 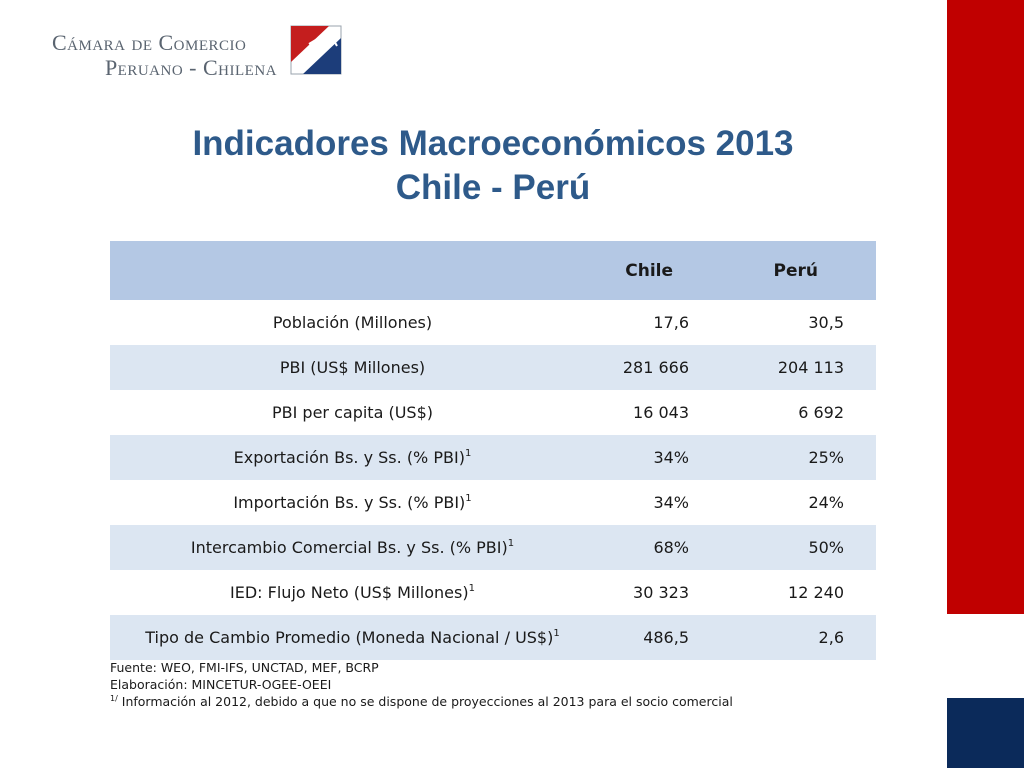 What do you see at coordinates (114, 698) in the screenshot?
I see `footnote-mark: 1/` at bounding box center [114, 698].